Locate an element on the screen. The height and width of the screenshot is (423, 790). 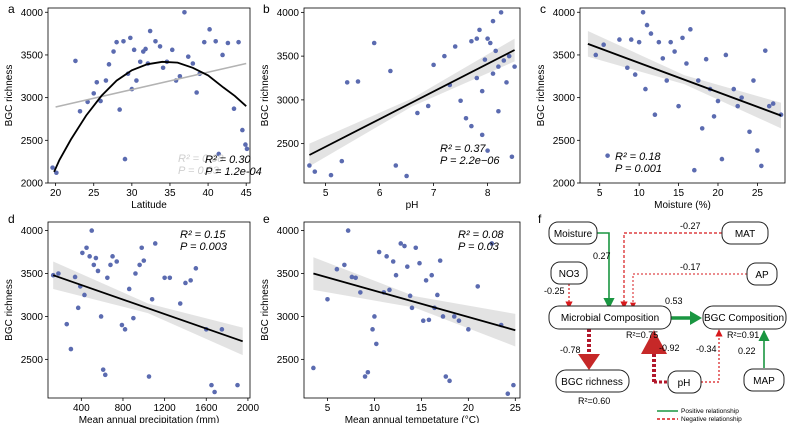
coef-moisture-microbial: 0.27 is located at coordinates (602, 256).